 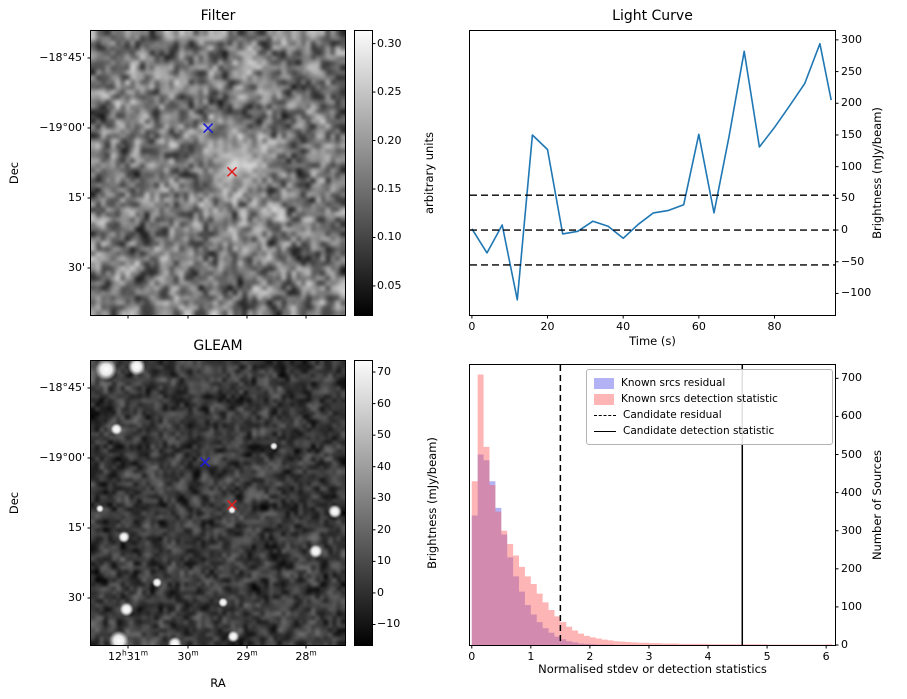 What do you see at coordinates (604, 399) in the screenshot?
I see `legend-pink-patch-icon` at bounding box center [604, 399].